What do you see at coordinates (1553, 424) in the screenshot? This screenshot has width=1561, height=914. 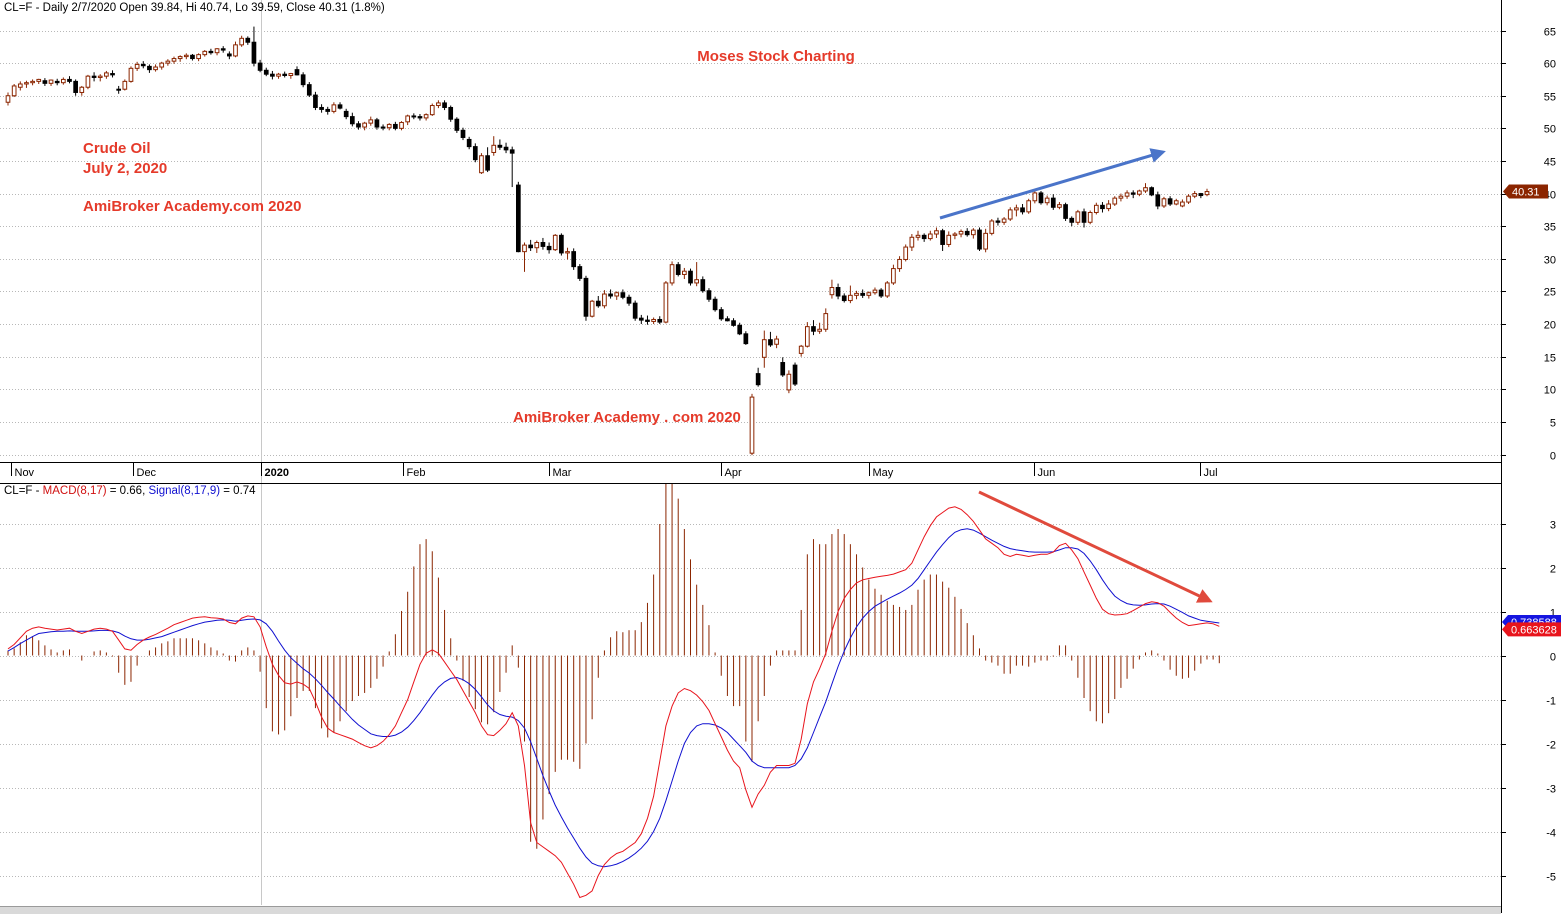 I see `price-y-tick-label: 5` at bounding box center [1553, 424].